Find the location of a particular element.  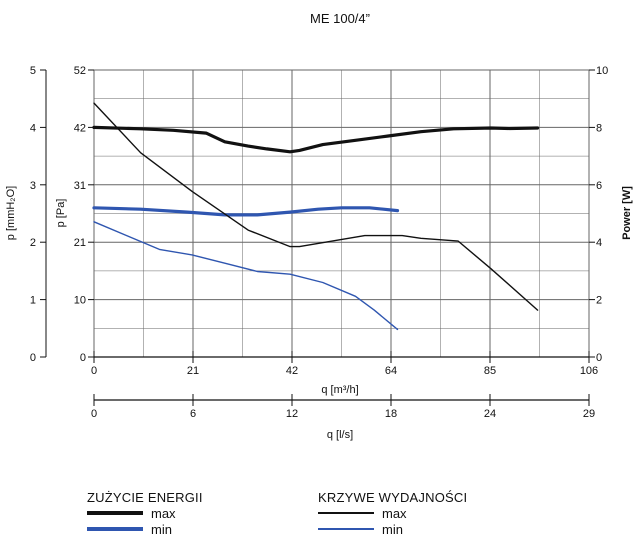

x-tick-m3h-label: 21 is located at coordinates (193, 371).